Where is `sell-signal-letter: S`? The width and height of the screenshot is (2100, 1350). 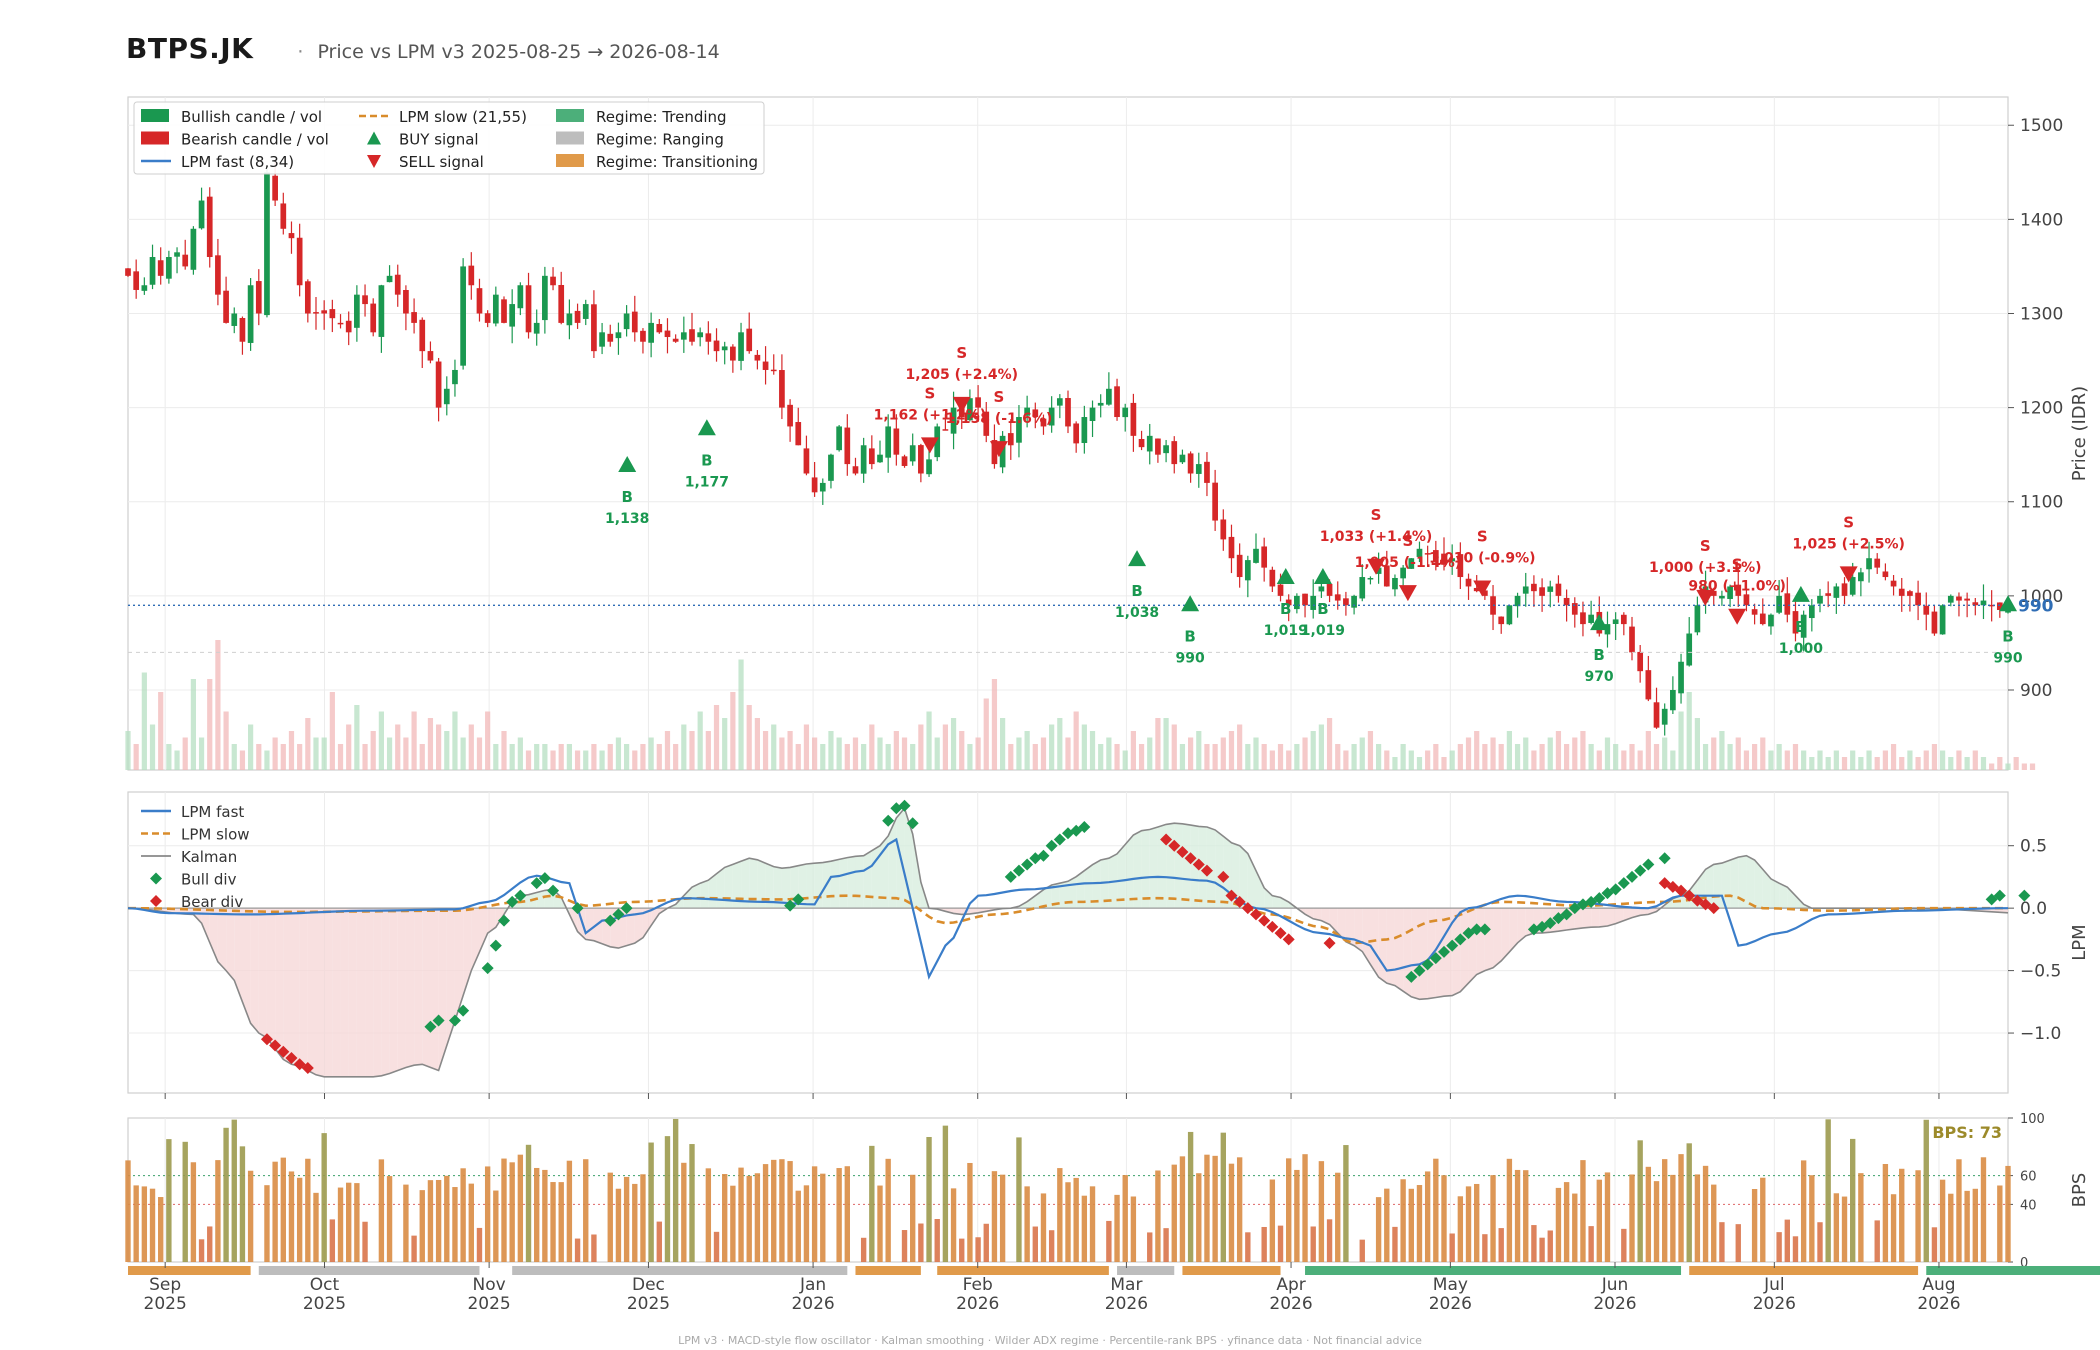 sell-signal-letter: S is located at coordinates (1376, 515).